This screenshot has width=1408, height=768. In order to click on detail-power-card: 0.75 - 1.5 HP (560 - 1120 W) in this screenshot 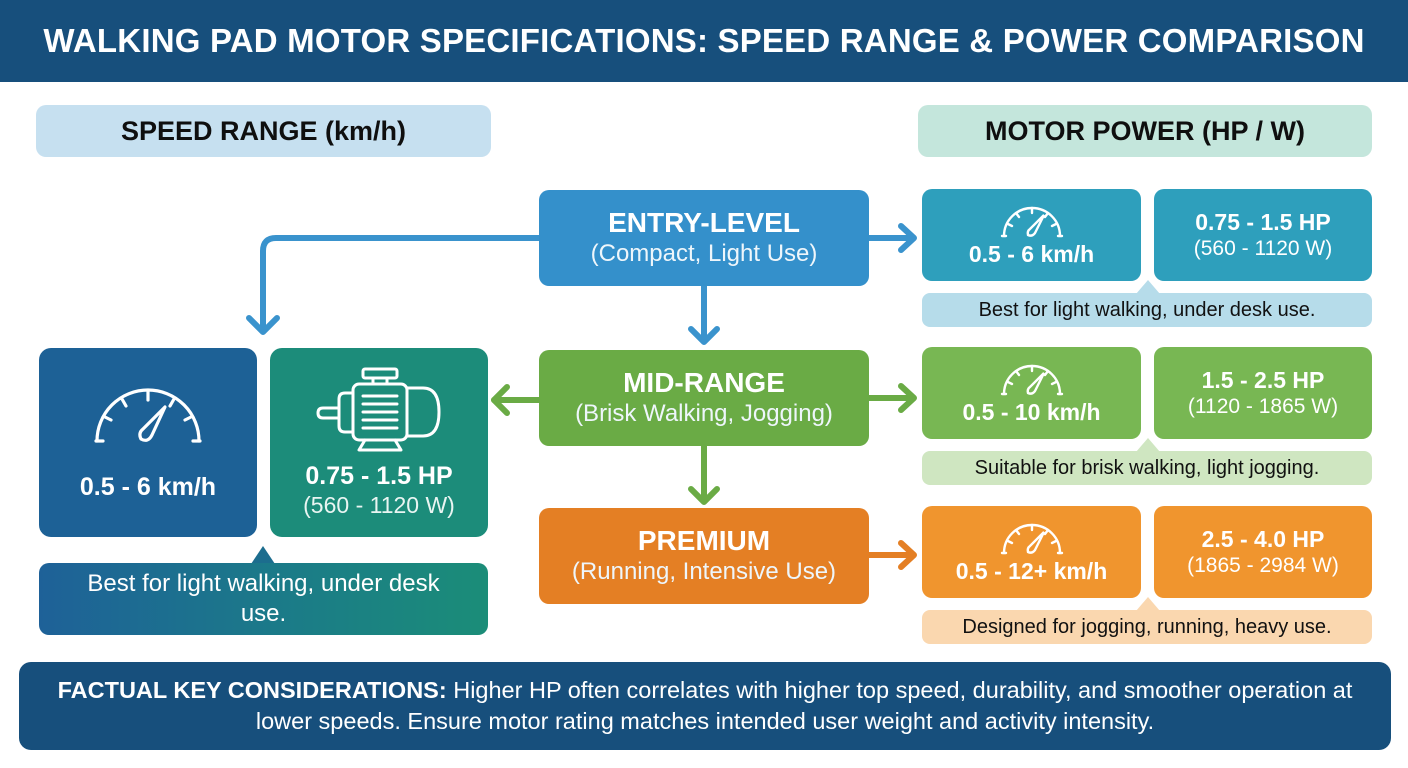, I will do `click(379, 442)`.